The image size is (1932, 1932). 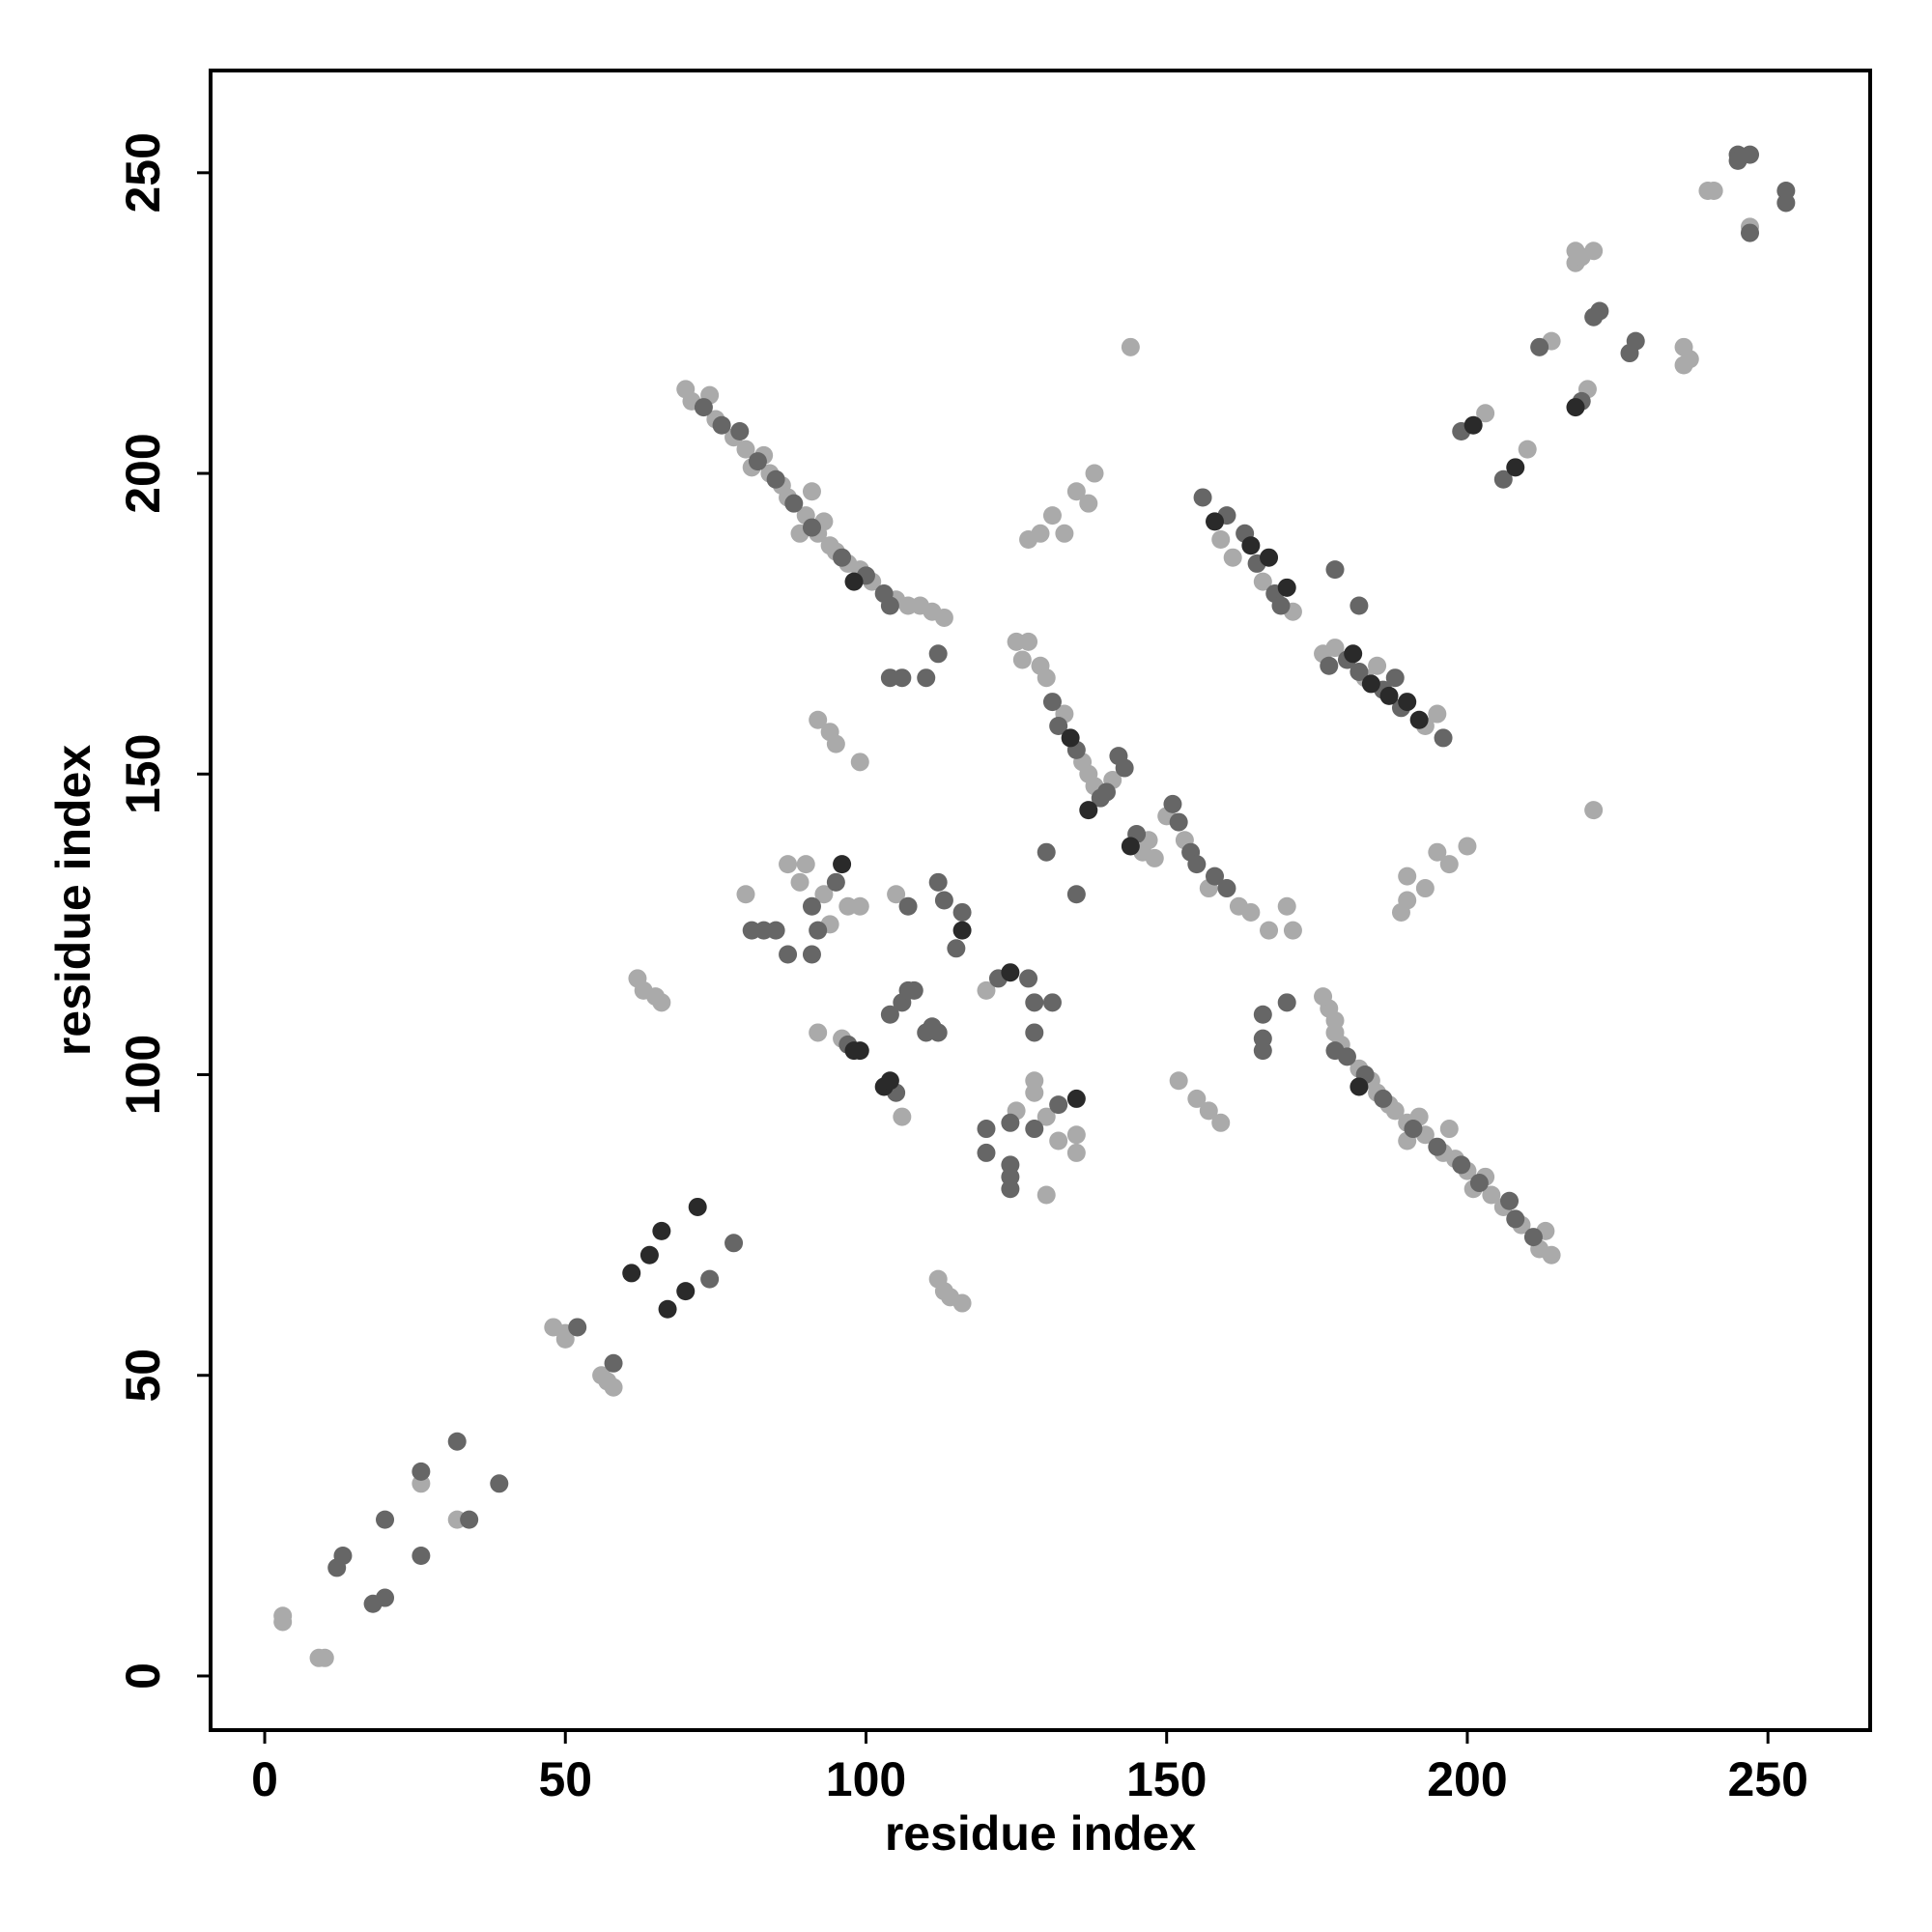 I want to click on y-tick-label: 200, so click(x=143, y=473).